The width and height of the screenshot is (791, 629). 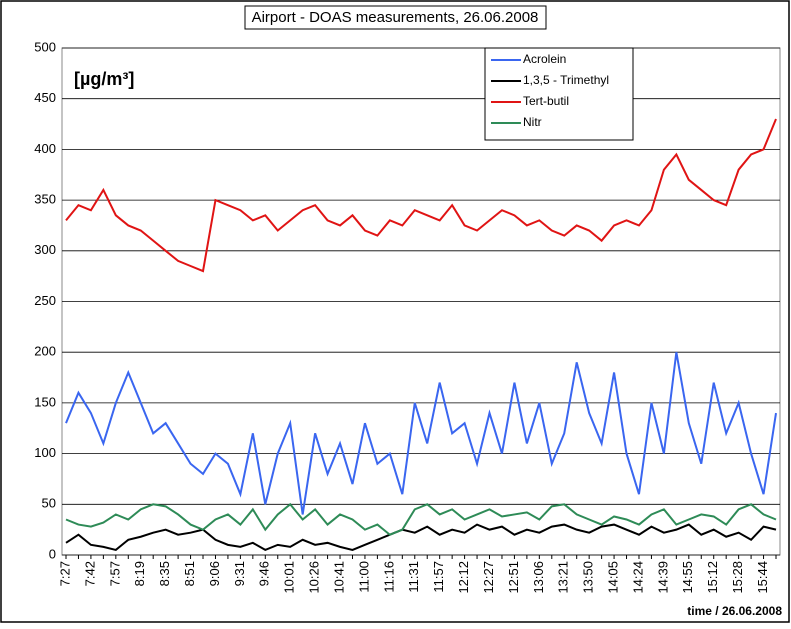 What do you see at coordinates (513, 577) in the screenshot?
I see `x-tick-label: 12:51` at bounding box center [513, 577].